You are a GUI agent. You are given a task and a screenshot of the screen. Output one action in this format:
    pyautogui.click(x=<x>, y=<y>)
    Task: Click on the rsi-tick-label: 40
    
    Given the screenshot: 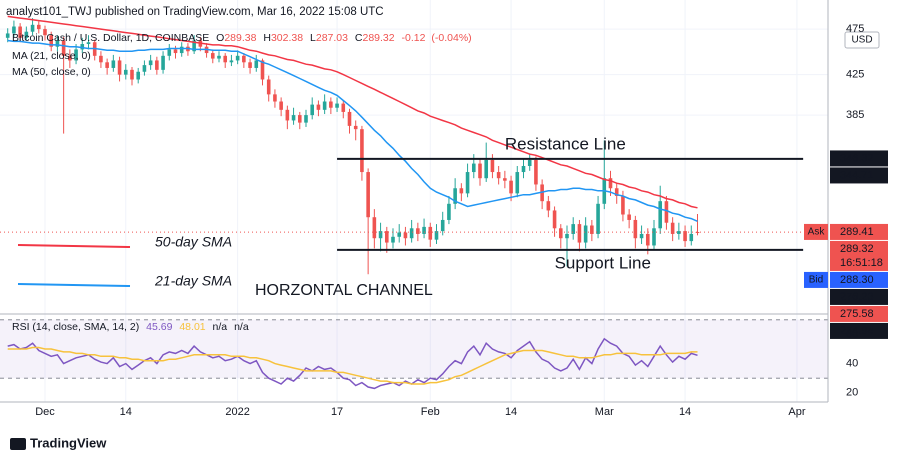 What is the action you would take?
    pyautogui.click(x=852, y=364)
    